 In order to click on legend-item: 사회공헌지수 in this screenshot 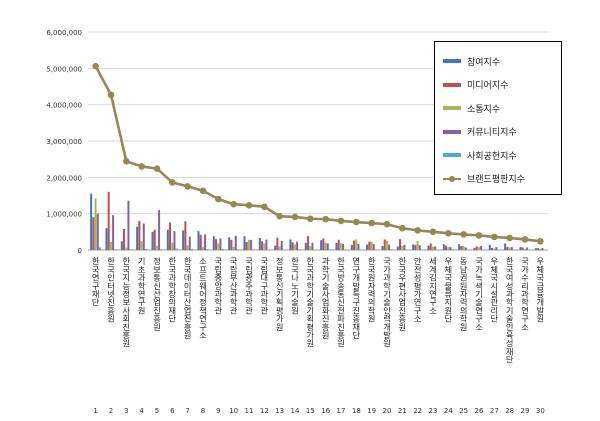, I will do `click(480, 155)`.